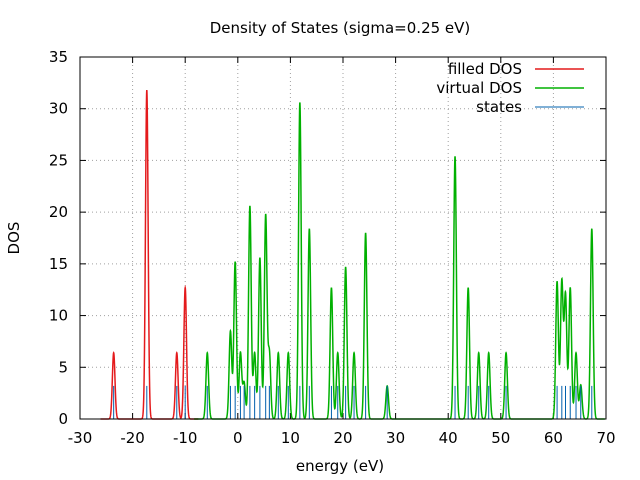  I want to click on legend-label: states, so click(499, 107).